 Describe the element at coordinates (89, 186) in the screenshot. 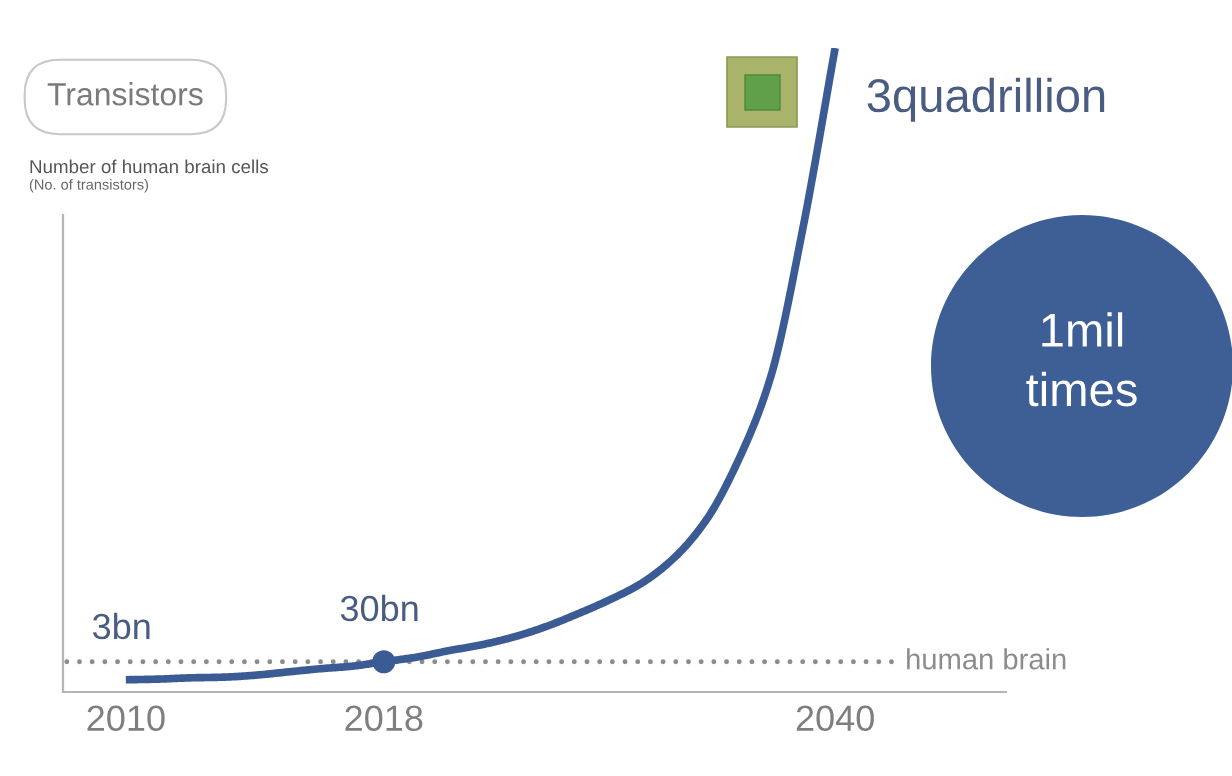

I see `annotation: (No. of transistors)` at that location.